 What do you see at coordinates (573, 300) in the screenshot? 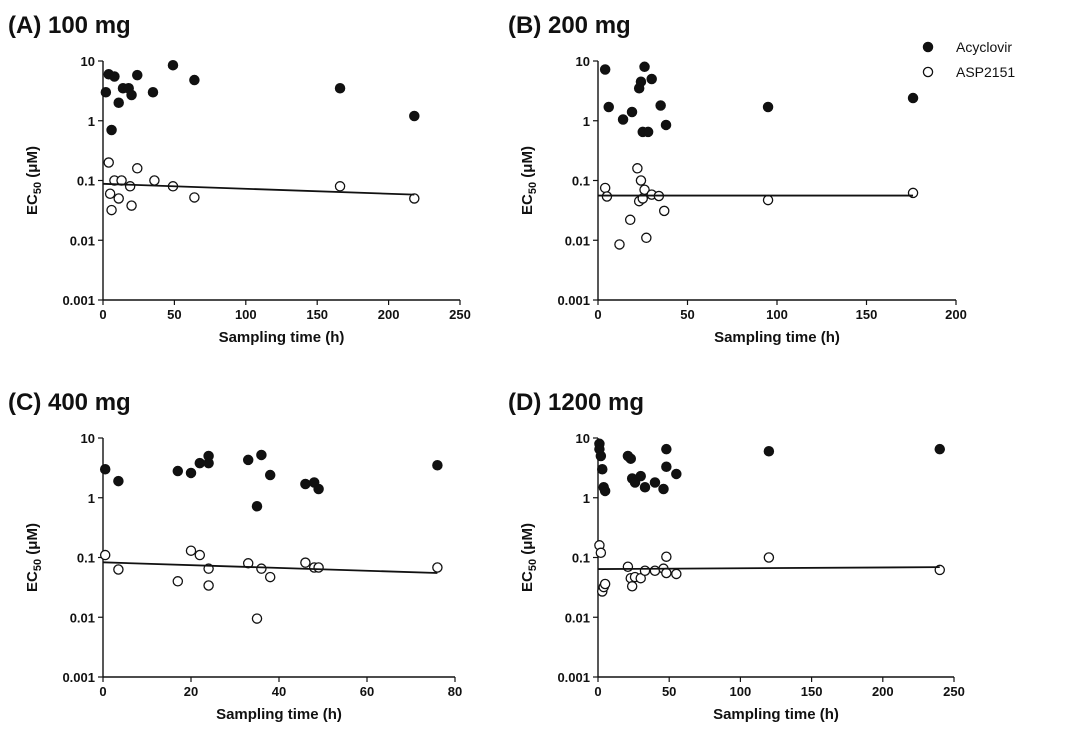
I see `y-tick-label-b-0: 0.001` at bounding box center [573, 300].